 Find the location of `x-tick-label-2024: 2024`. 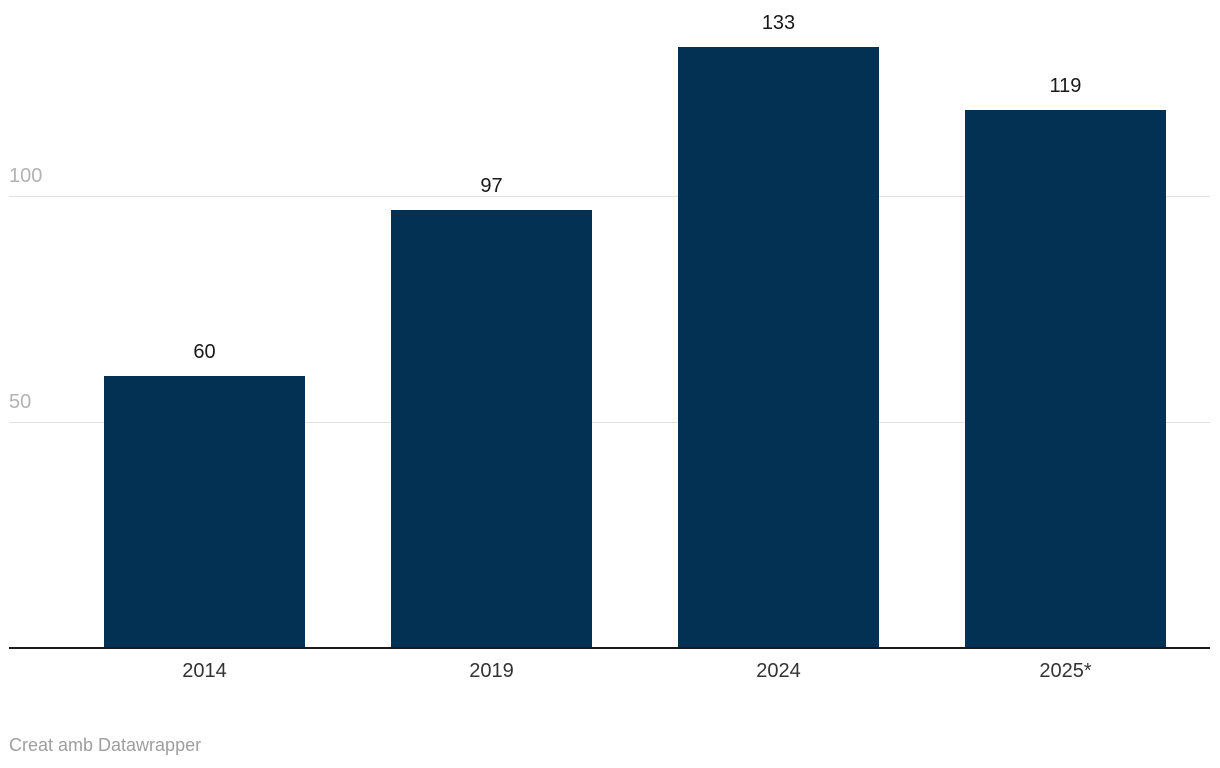

x-tick-label-2024: 2024 is located at coordinates (778, 671).